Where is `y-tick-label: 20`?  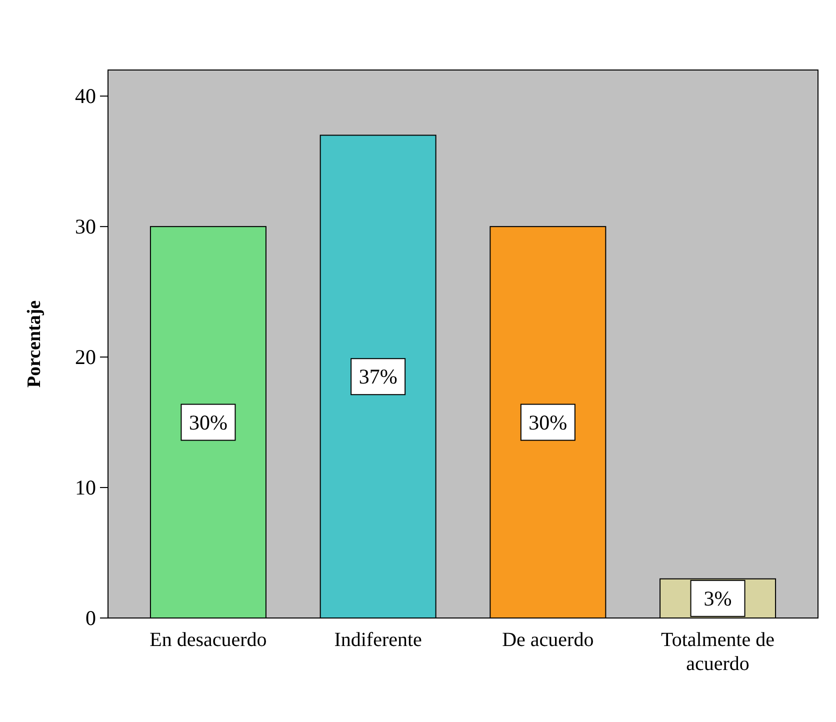 y-tick-label: 20 is located at coordinates (85, 357).